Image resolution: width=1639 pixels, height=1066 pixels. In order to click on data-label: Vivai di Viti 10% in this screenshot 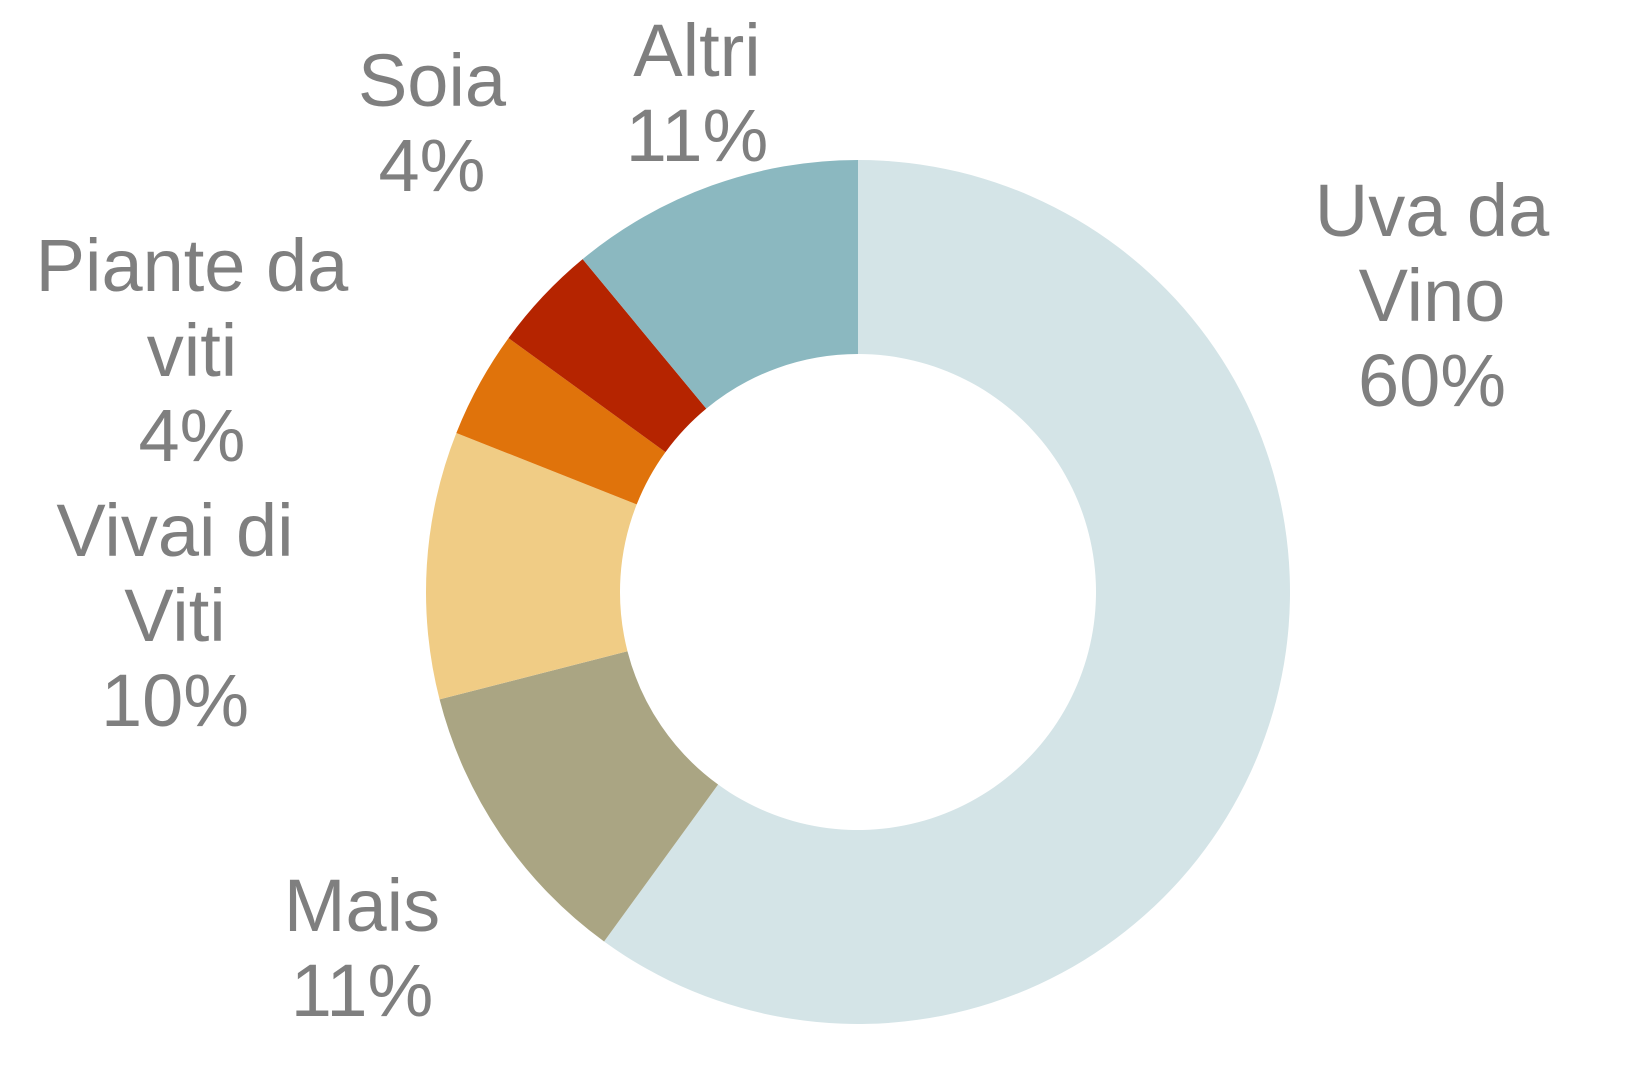, I will do `click(175, 615)`.